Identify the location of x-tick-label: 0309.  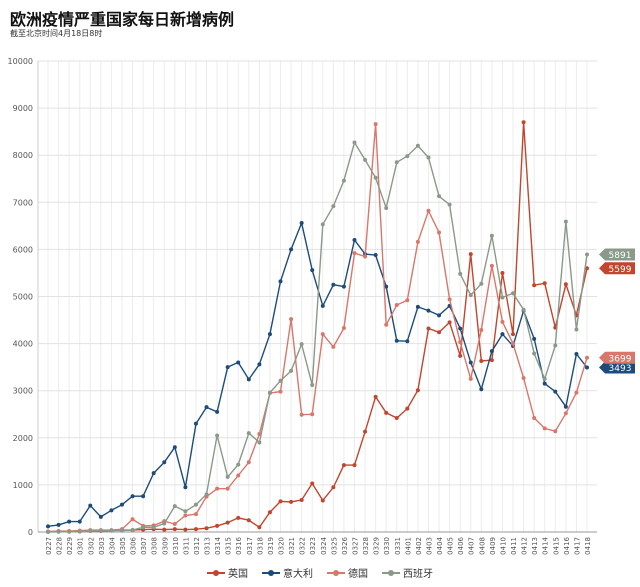
(165, 546).